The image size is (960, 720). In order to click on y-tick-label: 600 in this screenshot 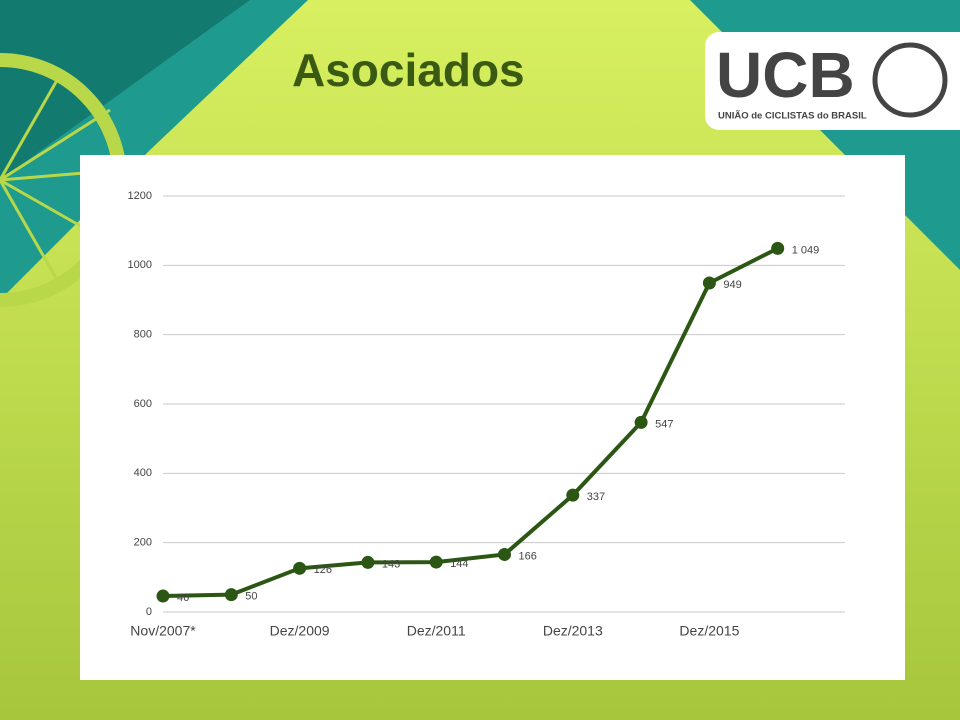, I will do `click(143, 404)`.